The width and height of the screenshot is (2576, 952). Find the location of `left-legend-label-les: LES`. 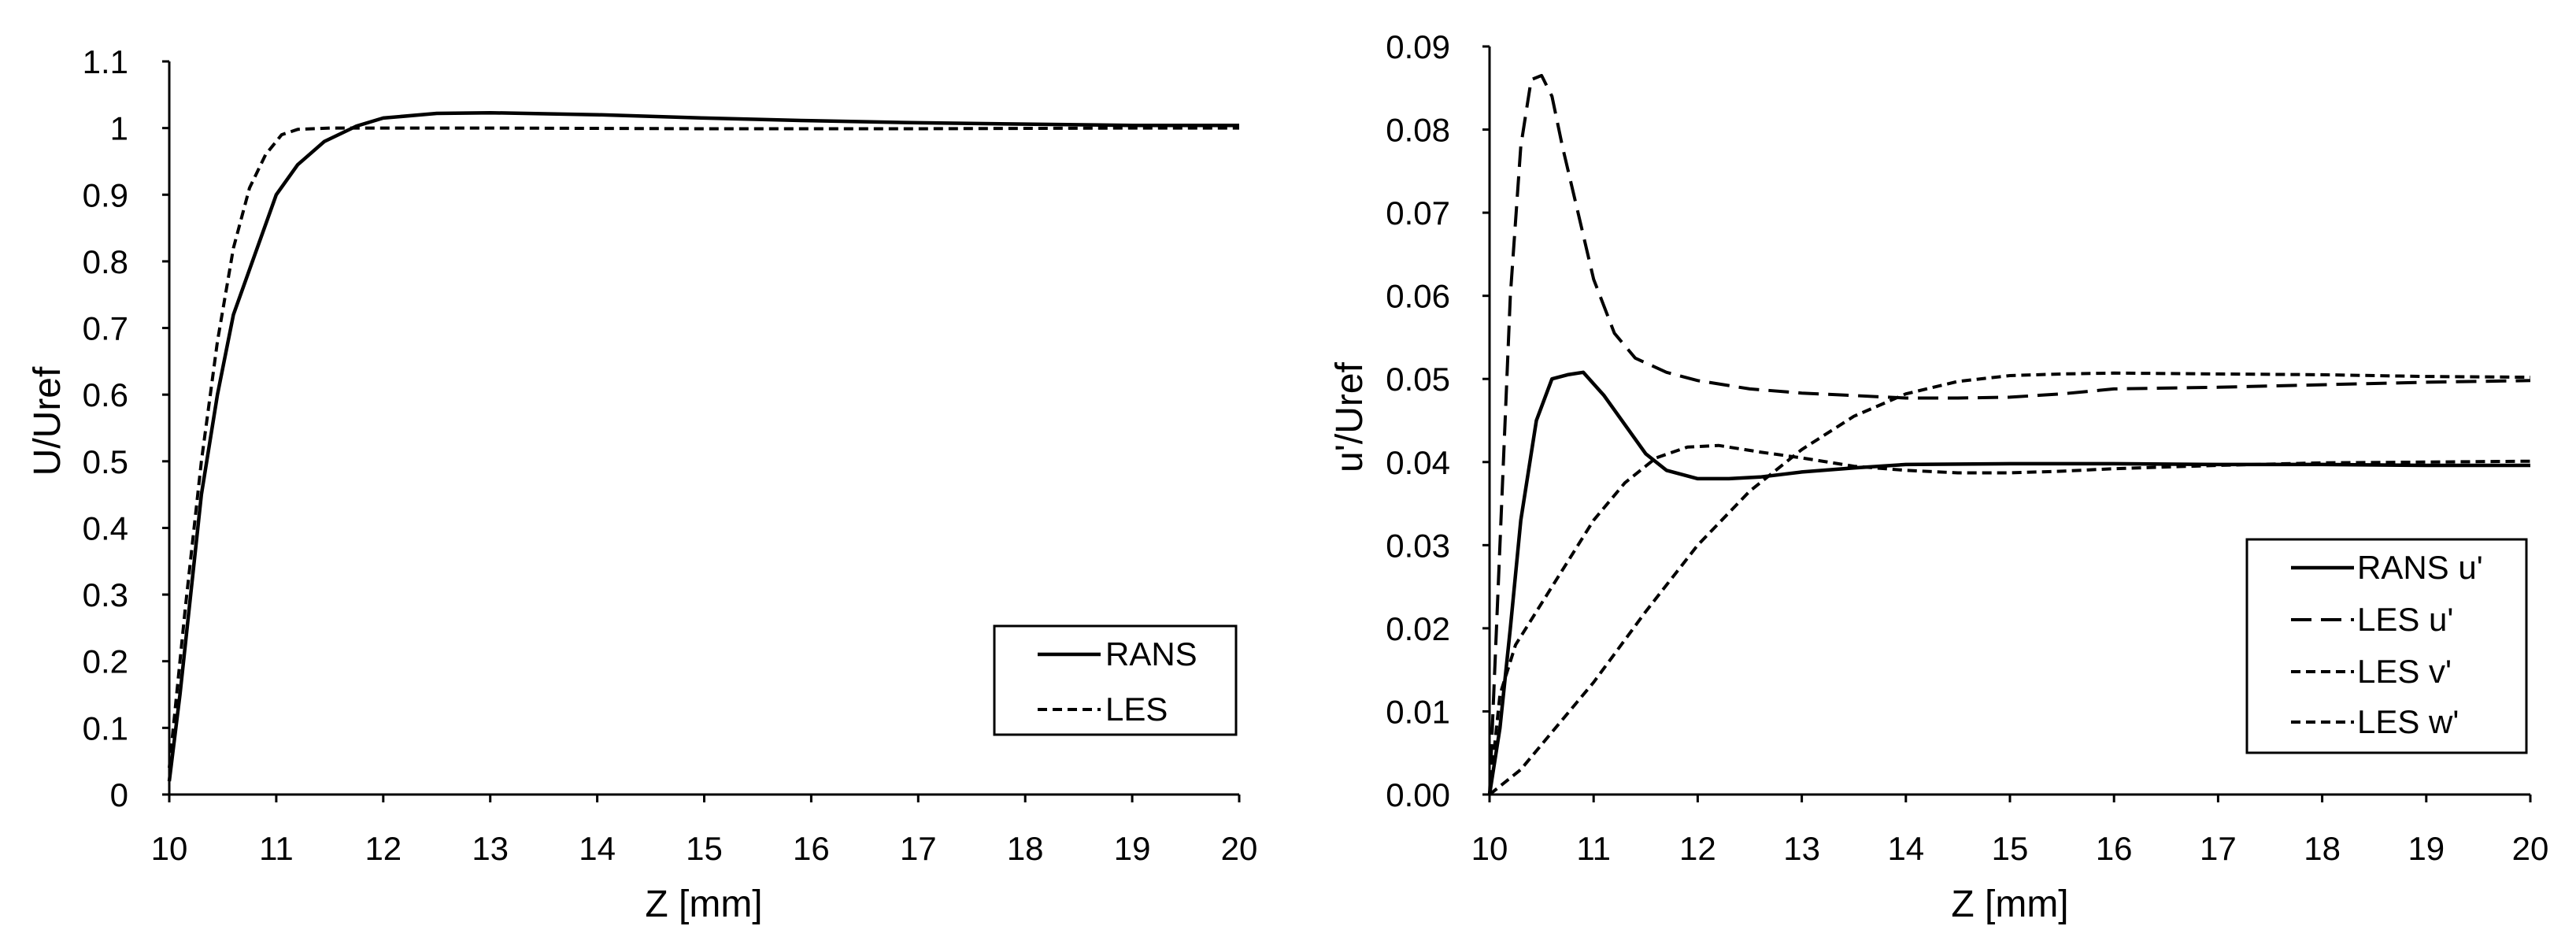

left-legend-label-les: LES is located at coordinates (1136, 709).